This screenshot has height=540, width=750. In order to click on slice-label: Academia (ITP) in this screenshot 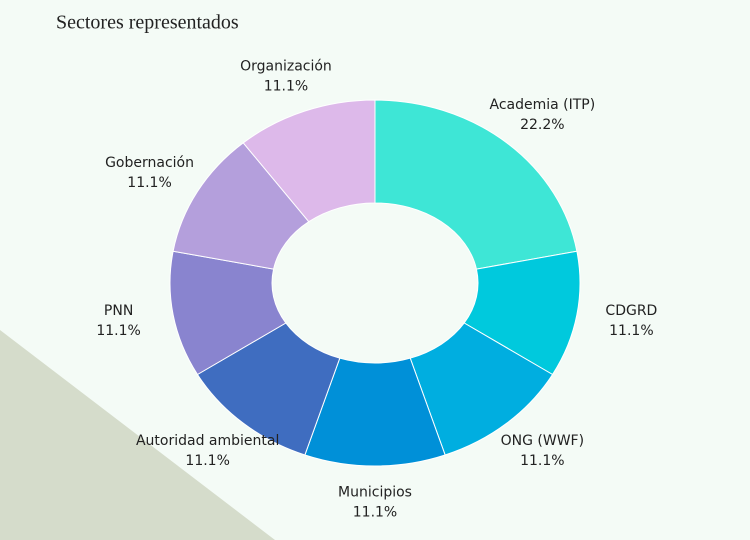, I will do `click(542, 105)`.